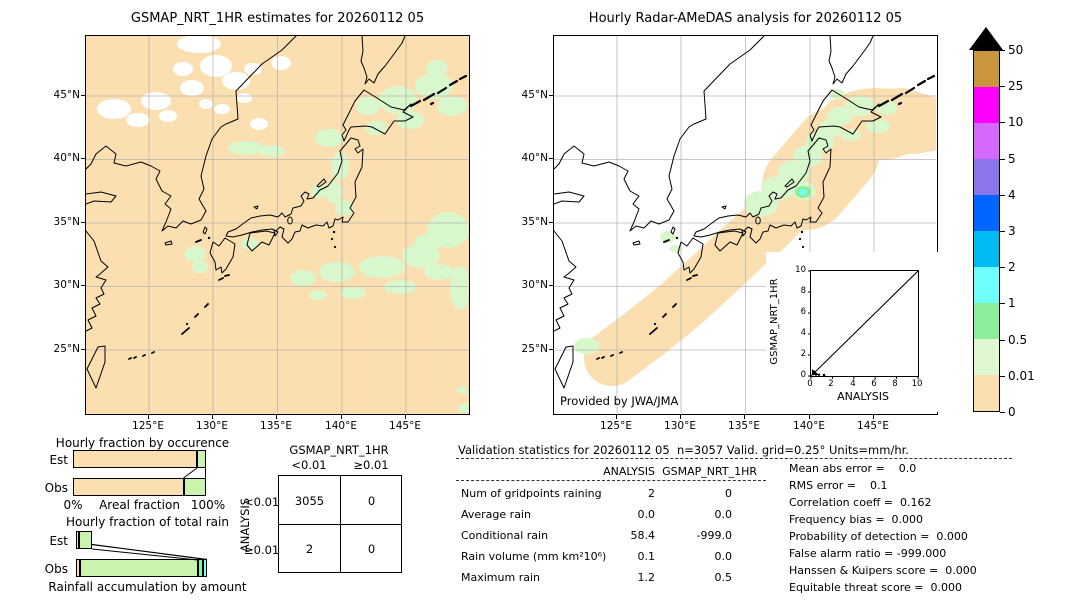 The image size is (1080, 612). Describe the element at coordinates (874, 384) in the screenshot. I see `inset-xtick-6: 6` at that location.